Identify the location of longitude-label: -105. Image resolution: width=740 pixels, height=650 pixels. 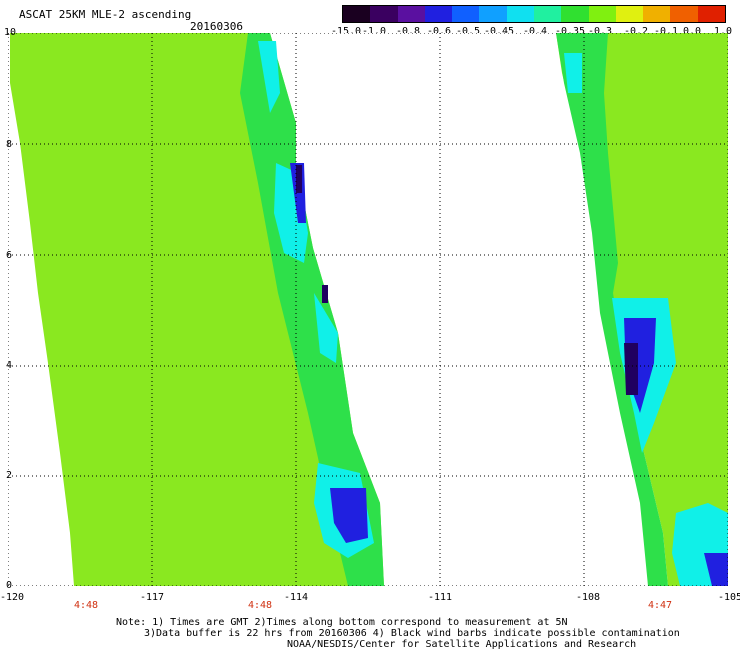
(728, 597).